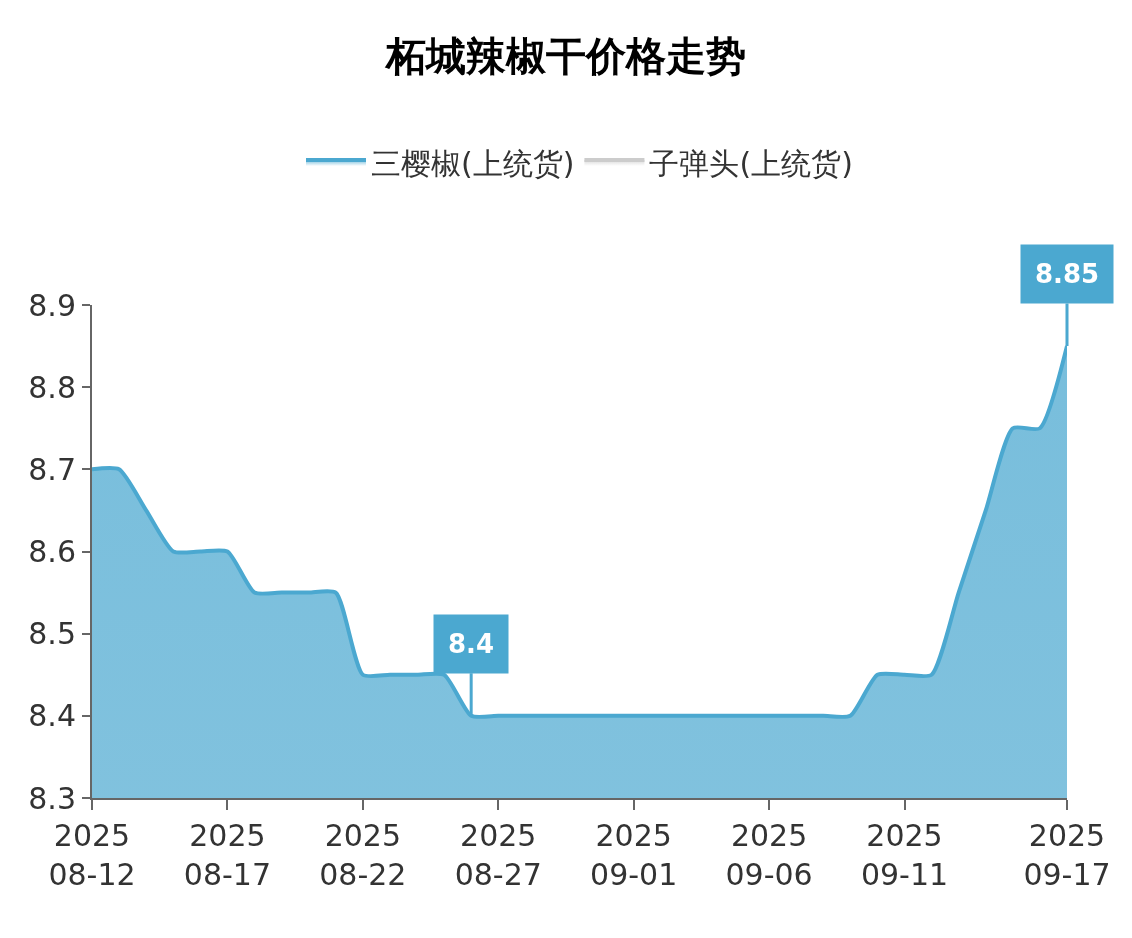 The width and height of the screenshot is (1132, 938). Describe the element at coordinates (227, 855) in the screenshot. I see `x-tick-label: 2025 08-17` at that location.